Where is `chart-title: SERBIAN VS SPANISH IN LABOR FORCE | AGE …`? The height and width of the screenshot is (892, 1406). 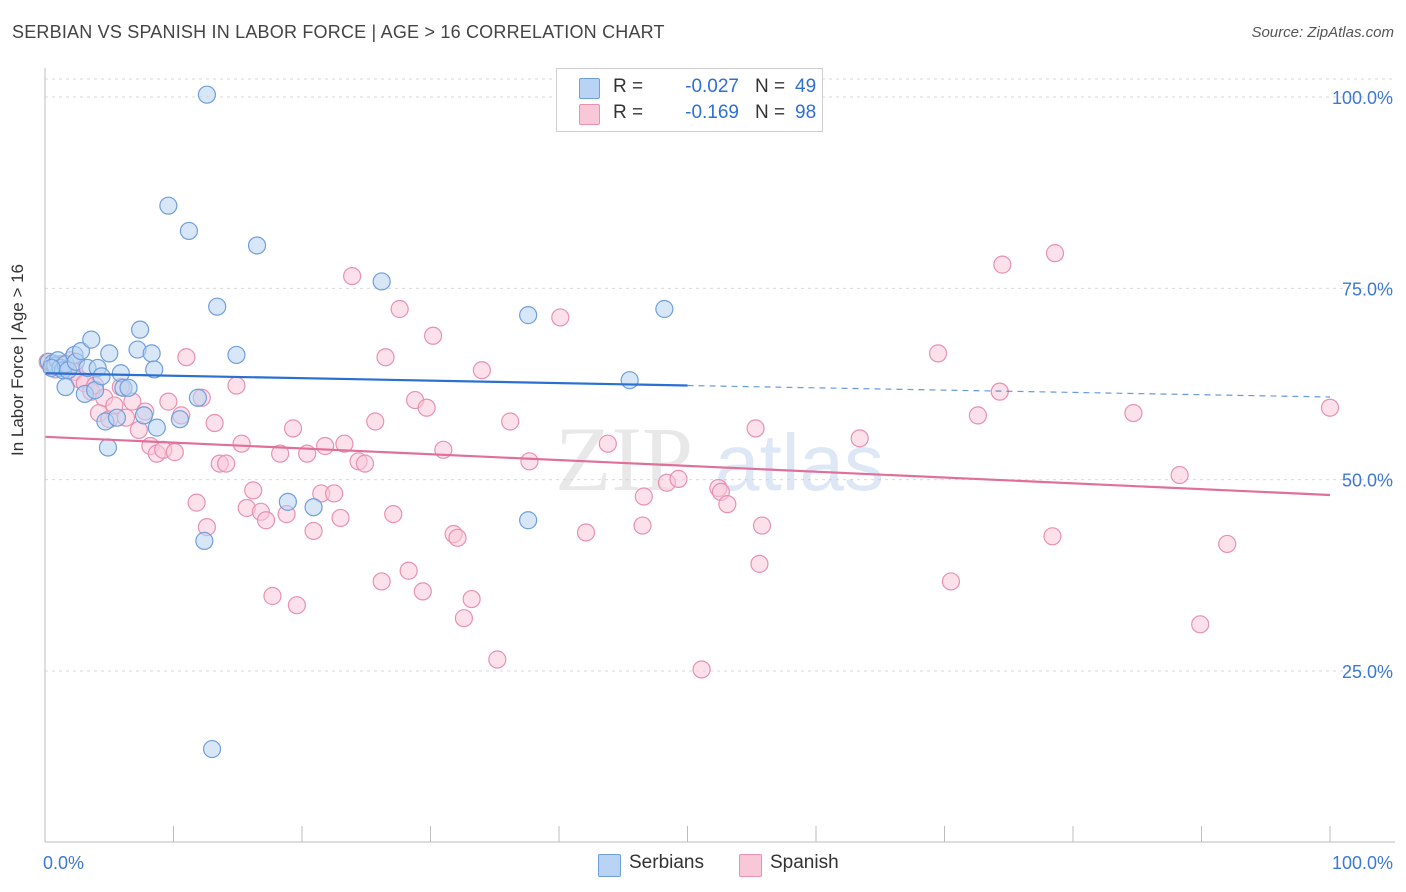
chart-title: SERBIAN VS SPANISH IN LABOR FORCE | AGE … is located at coordinates (338, 32).